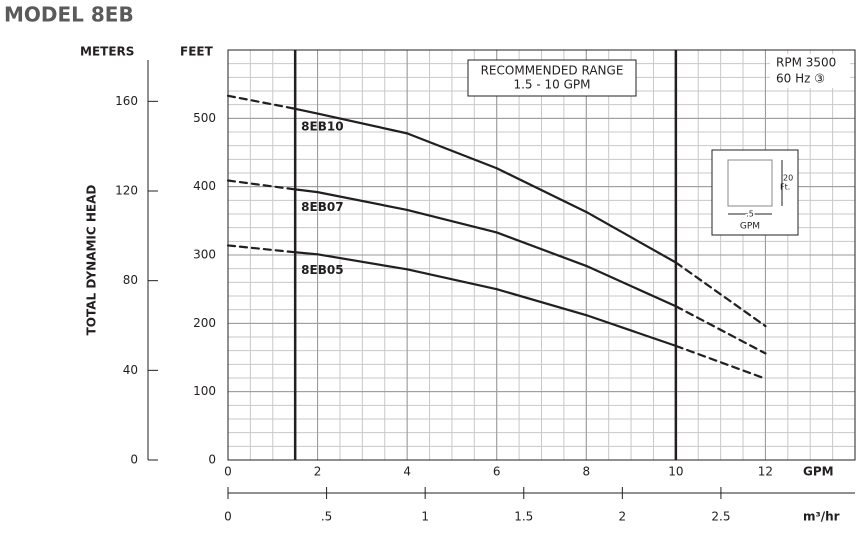 The height and width of the screenshot is (538, 861). I want to click on x-tick-label: 10, so click(675, 472).